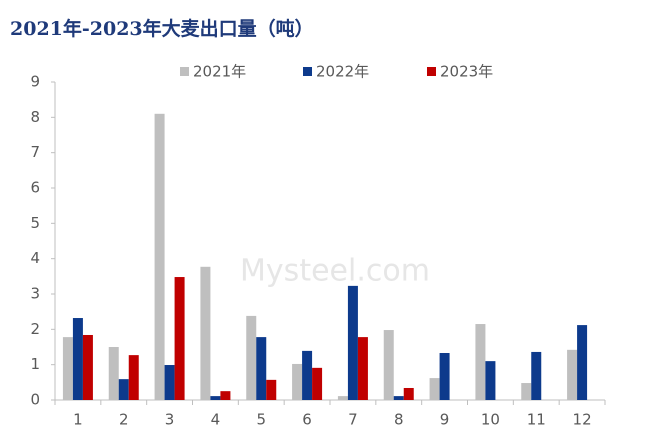  I want to click on y-tick-label: 2, so click(35, 329).